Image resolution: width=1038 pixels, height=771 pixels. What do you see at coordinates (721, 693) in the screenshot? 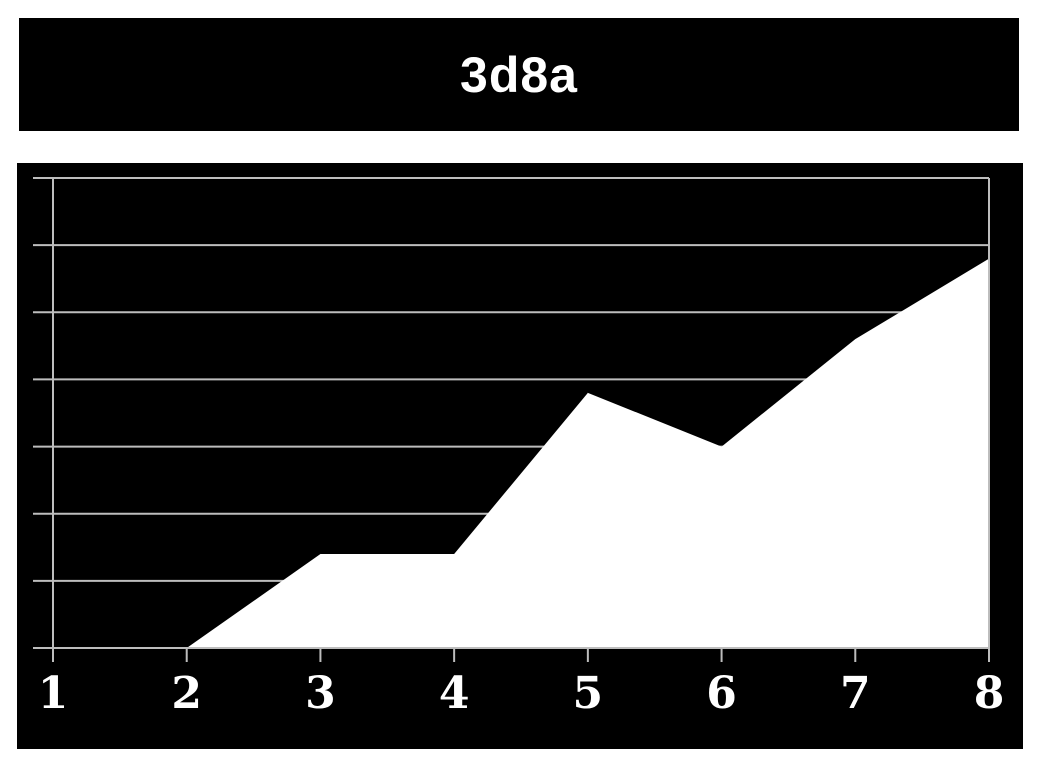
I see `x-tick-label-6: 6` at bounding box center [721, 693].